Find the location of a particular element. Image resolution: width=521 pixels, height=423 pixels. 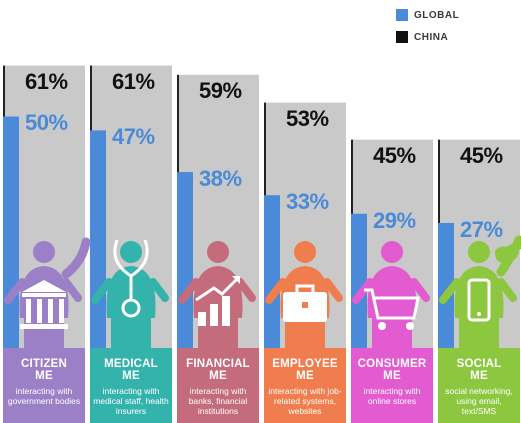

global-value-label: 29% is located at coordinates (394, 220).